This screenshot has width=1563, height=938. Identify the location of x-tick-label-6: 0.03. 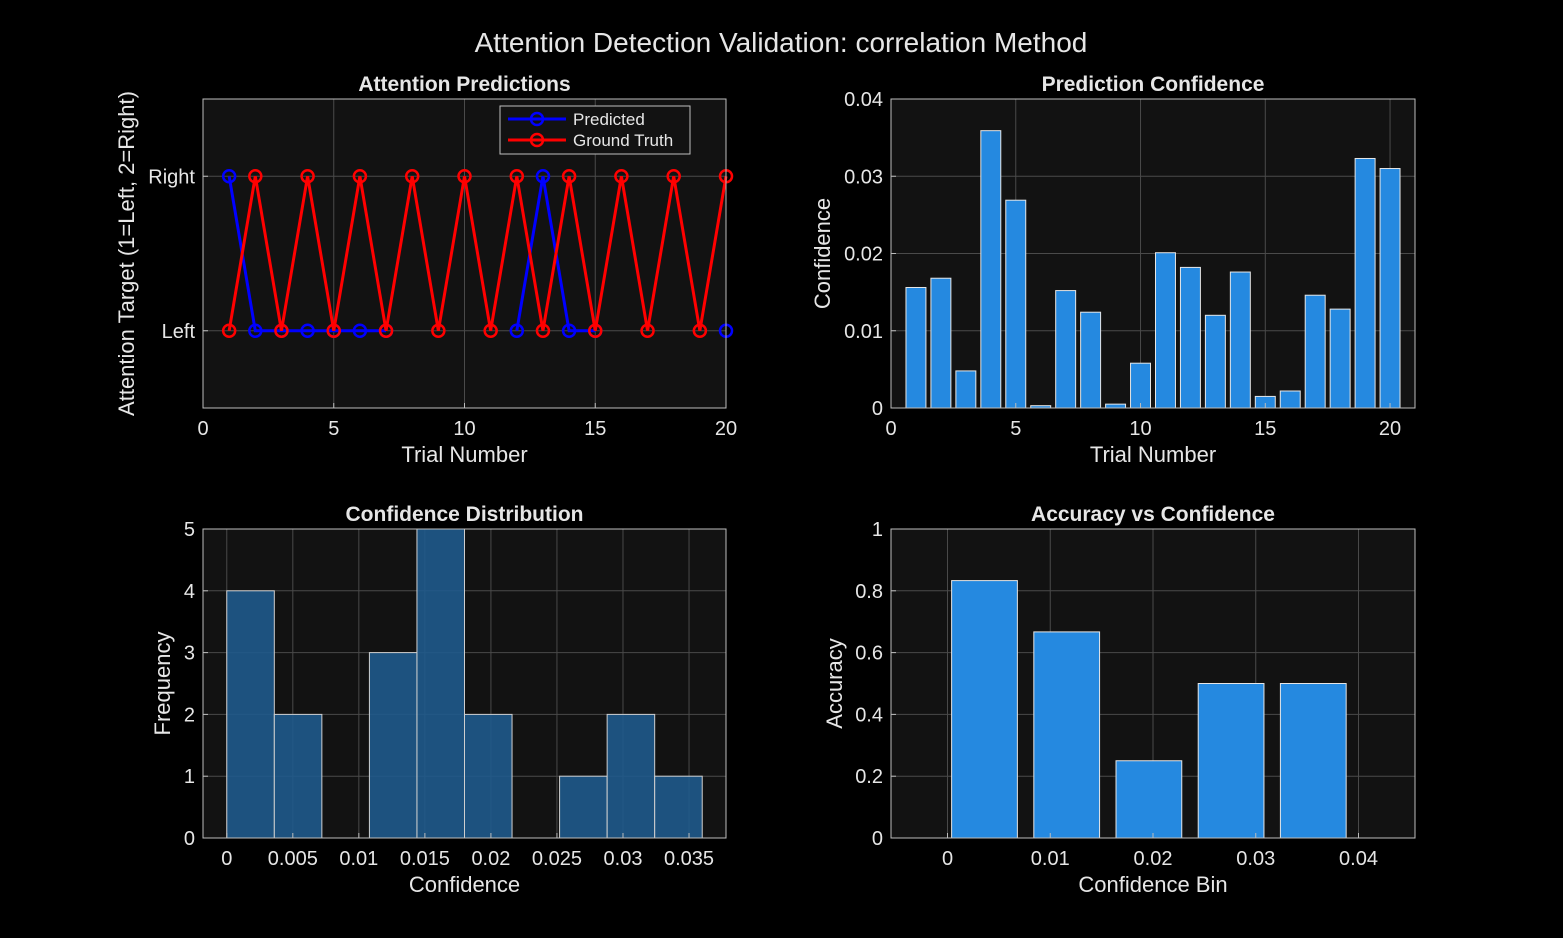
(623, 859).